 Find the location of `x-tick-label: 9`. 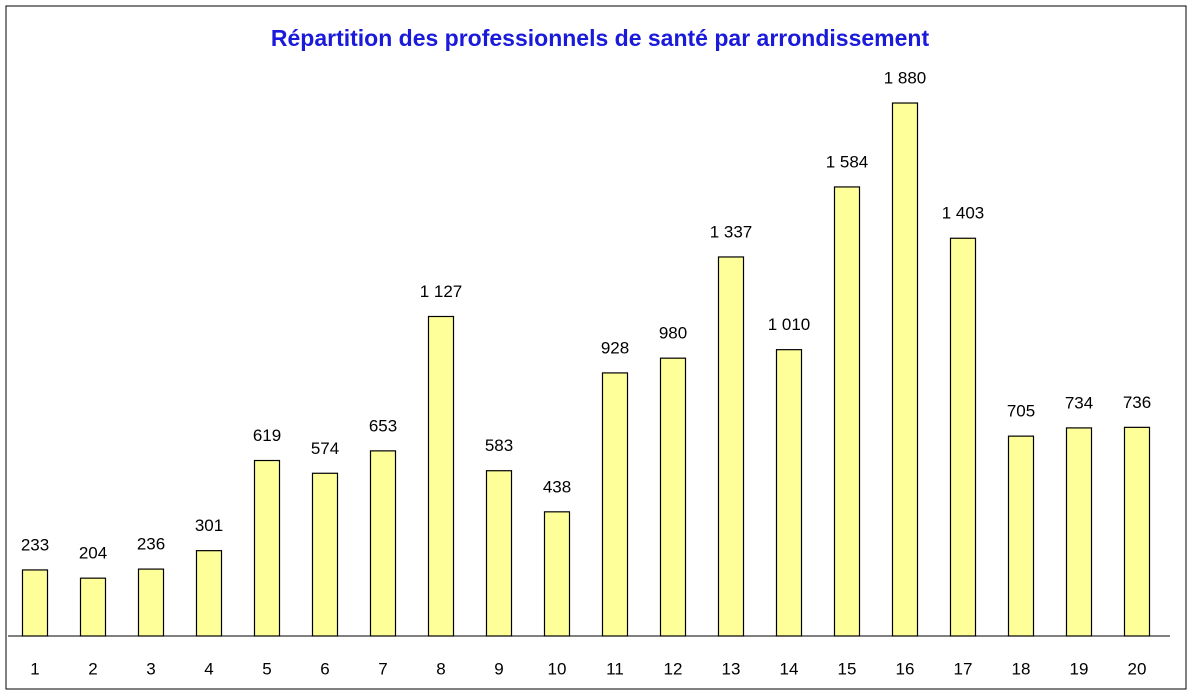

x-tick-label: 9 is located at coordinates (498, 668).